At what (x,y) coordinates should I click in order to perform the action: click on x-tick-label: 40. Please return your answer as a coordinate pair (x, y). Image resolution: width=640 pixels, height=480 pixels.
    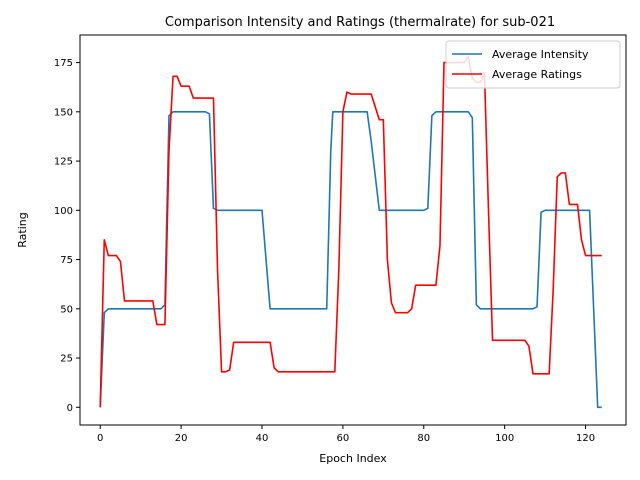
    Looking at the image, I should click on (262, 438).